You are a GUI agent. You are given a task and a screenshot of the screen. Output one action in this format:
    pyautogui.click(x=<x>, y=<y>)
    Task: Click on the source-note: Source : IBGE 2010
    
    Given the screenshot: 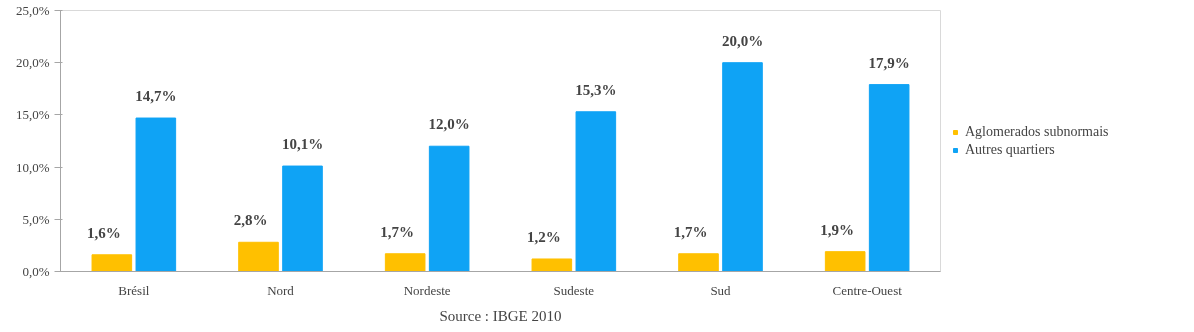 What is the action you would take?
    pyautogui.click(x=500, y=315)
    